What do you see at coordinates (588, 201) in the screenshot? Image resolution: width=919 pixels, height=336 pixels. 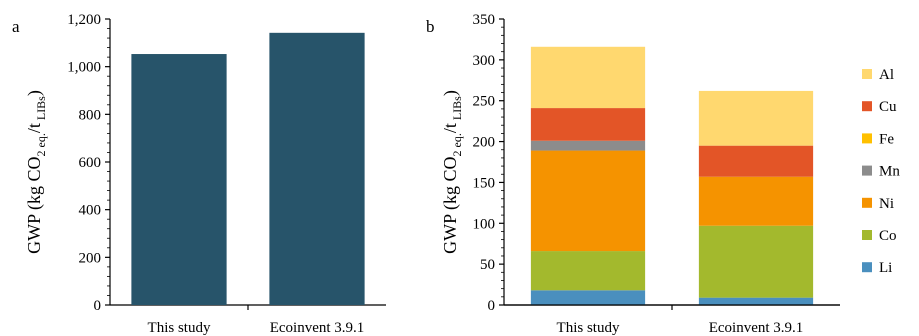 I see `segment-ni-this-study` at bounding box center [588, 201].